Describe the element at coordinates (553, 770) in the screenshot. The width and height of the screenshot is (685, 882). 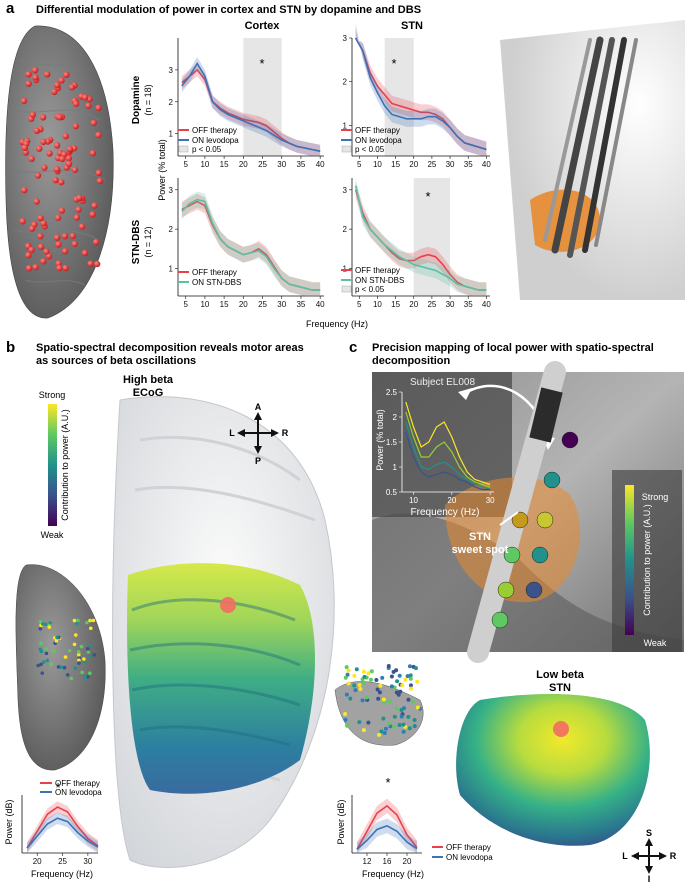
I see `stn-low-beta-map` at that location.